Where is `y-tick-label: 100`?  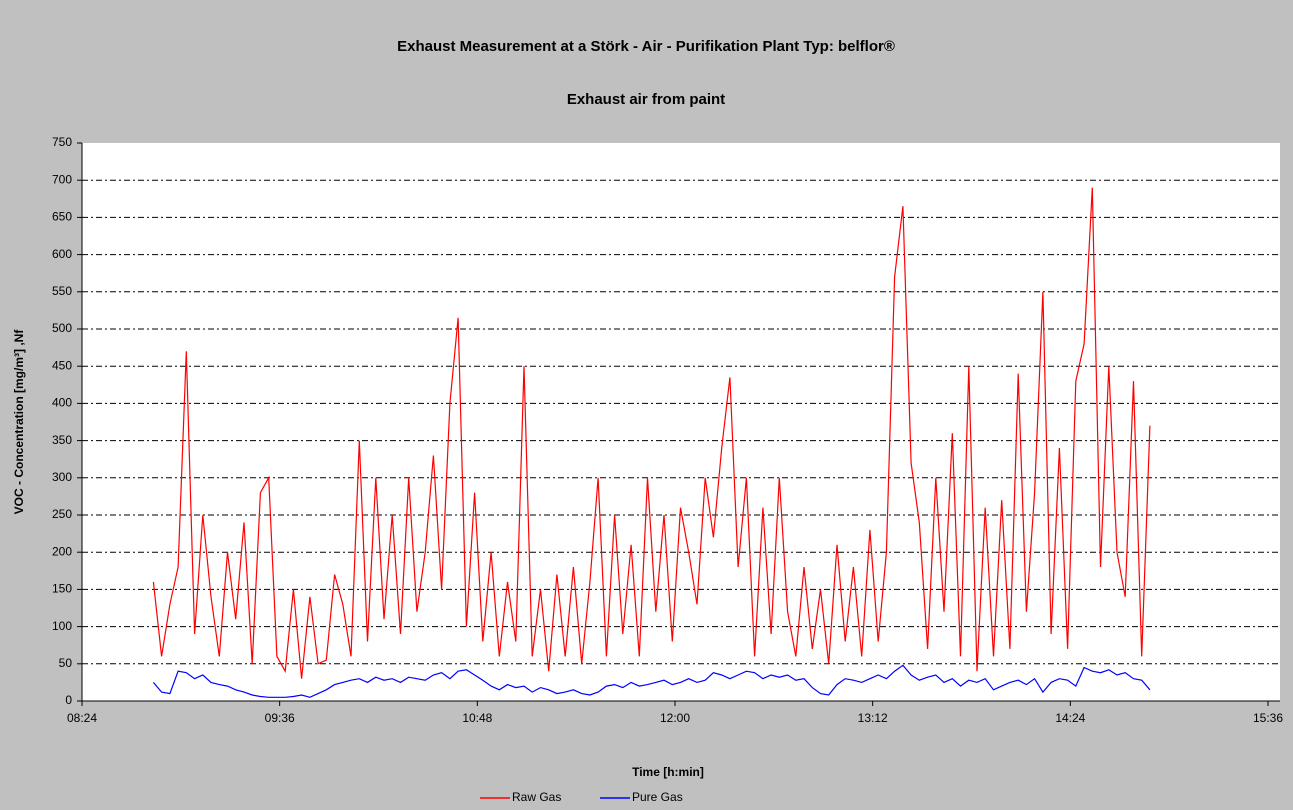 y-tick-label: 100 is located at coordinates (62, 626).